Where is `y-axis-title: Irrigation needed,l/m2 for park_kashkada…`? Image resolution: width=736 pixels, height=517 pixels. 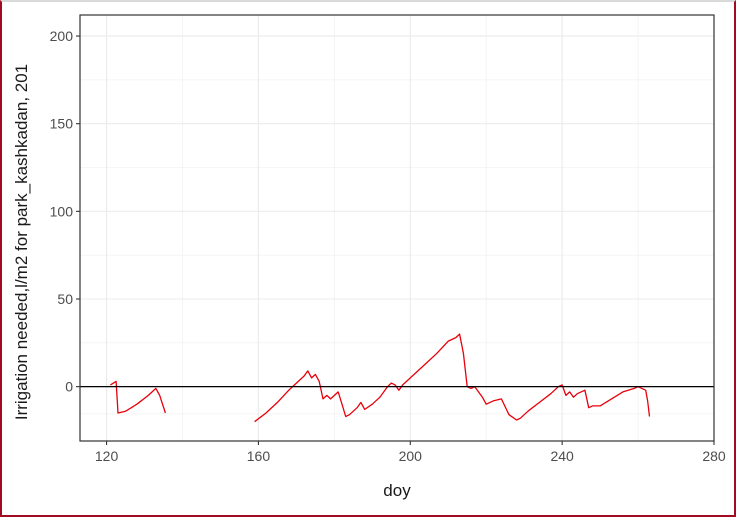 y-axis-title: Irrigation needed,l/m2 for park_kashkada… is located at coordinates (21, 242).